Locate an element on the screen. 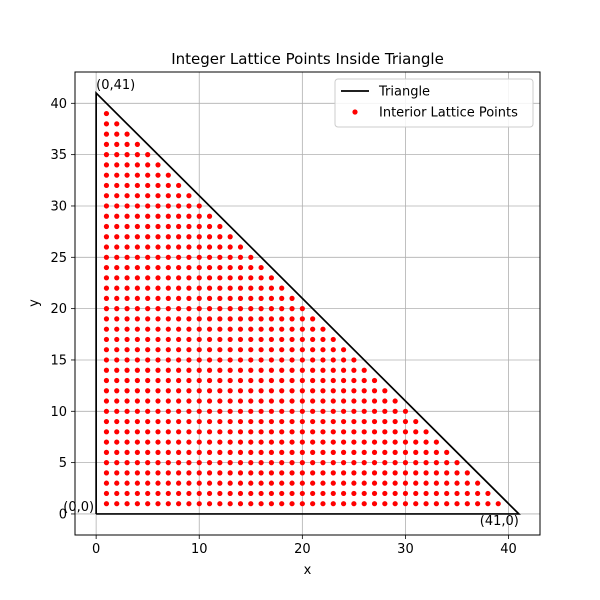 Image resolution: width=600 pixels, height=600 pixels. legend-box is located at coordinates (434, 103).